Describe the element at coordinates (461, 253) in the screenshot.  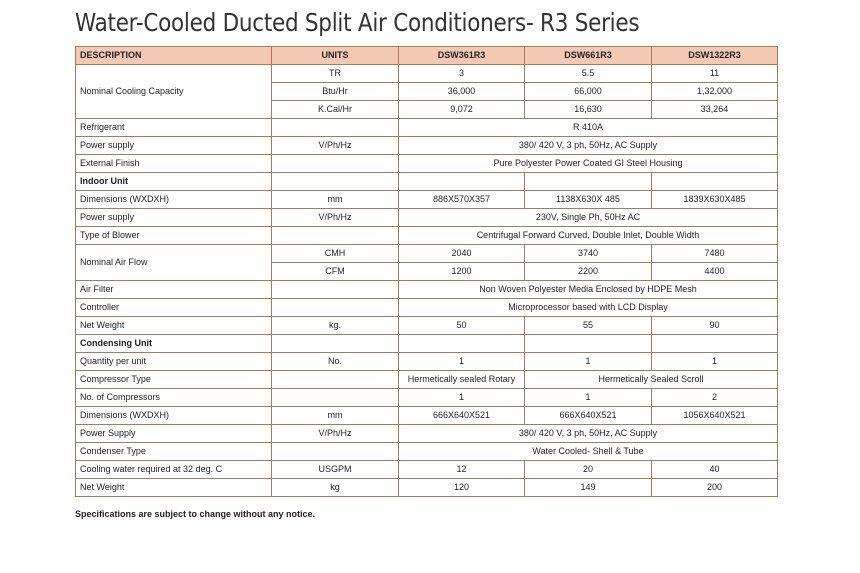
I see `value-cell: 2040` at that location.